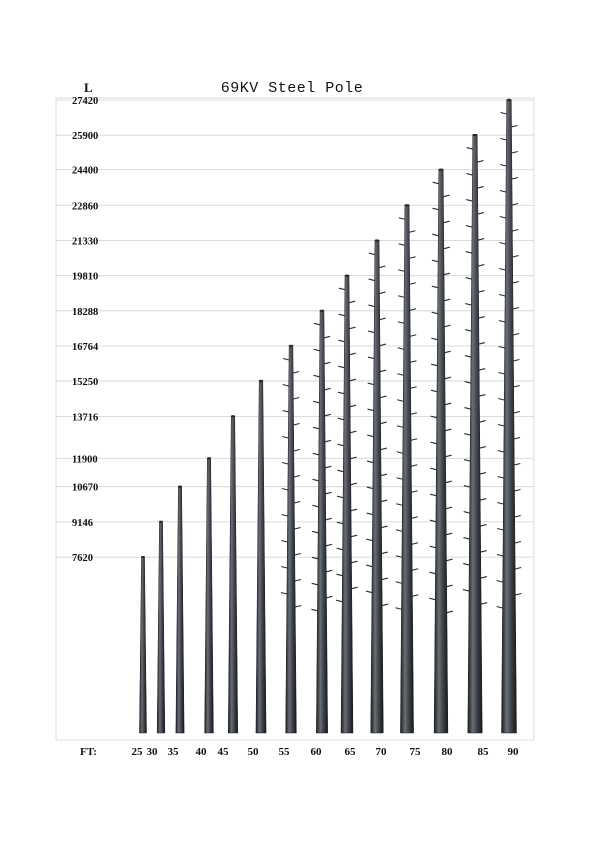 This screenshot has width=595, height=842. What do you see at coordinates (254, 752) in the screenshot?
I see `x-tick-label: 50` at bounding box center [254, 752].